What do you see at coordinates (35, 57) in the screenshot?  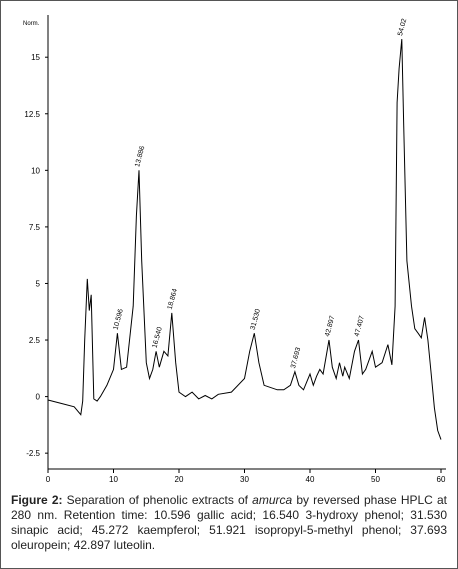 I see `y-tick-label: 15` at bounding box center [35, 57].